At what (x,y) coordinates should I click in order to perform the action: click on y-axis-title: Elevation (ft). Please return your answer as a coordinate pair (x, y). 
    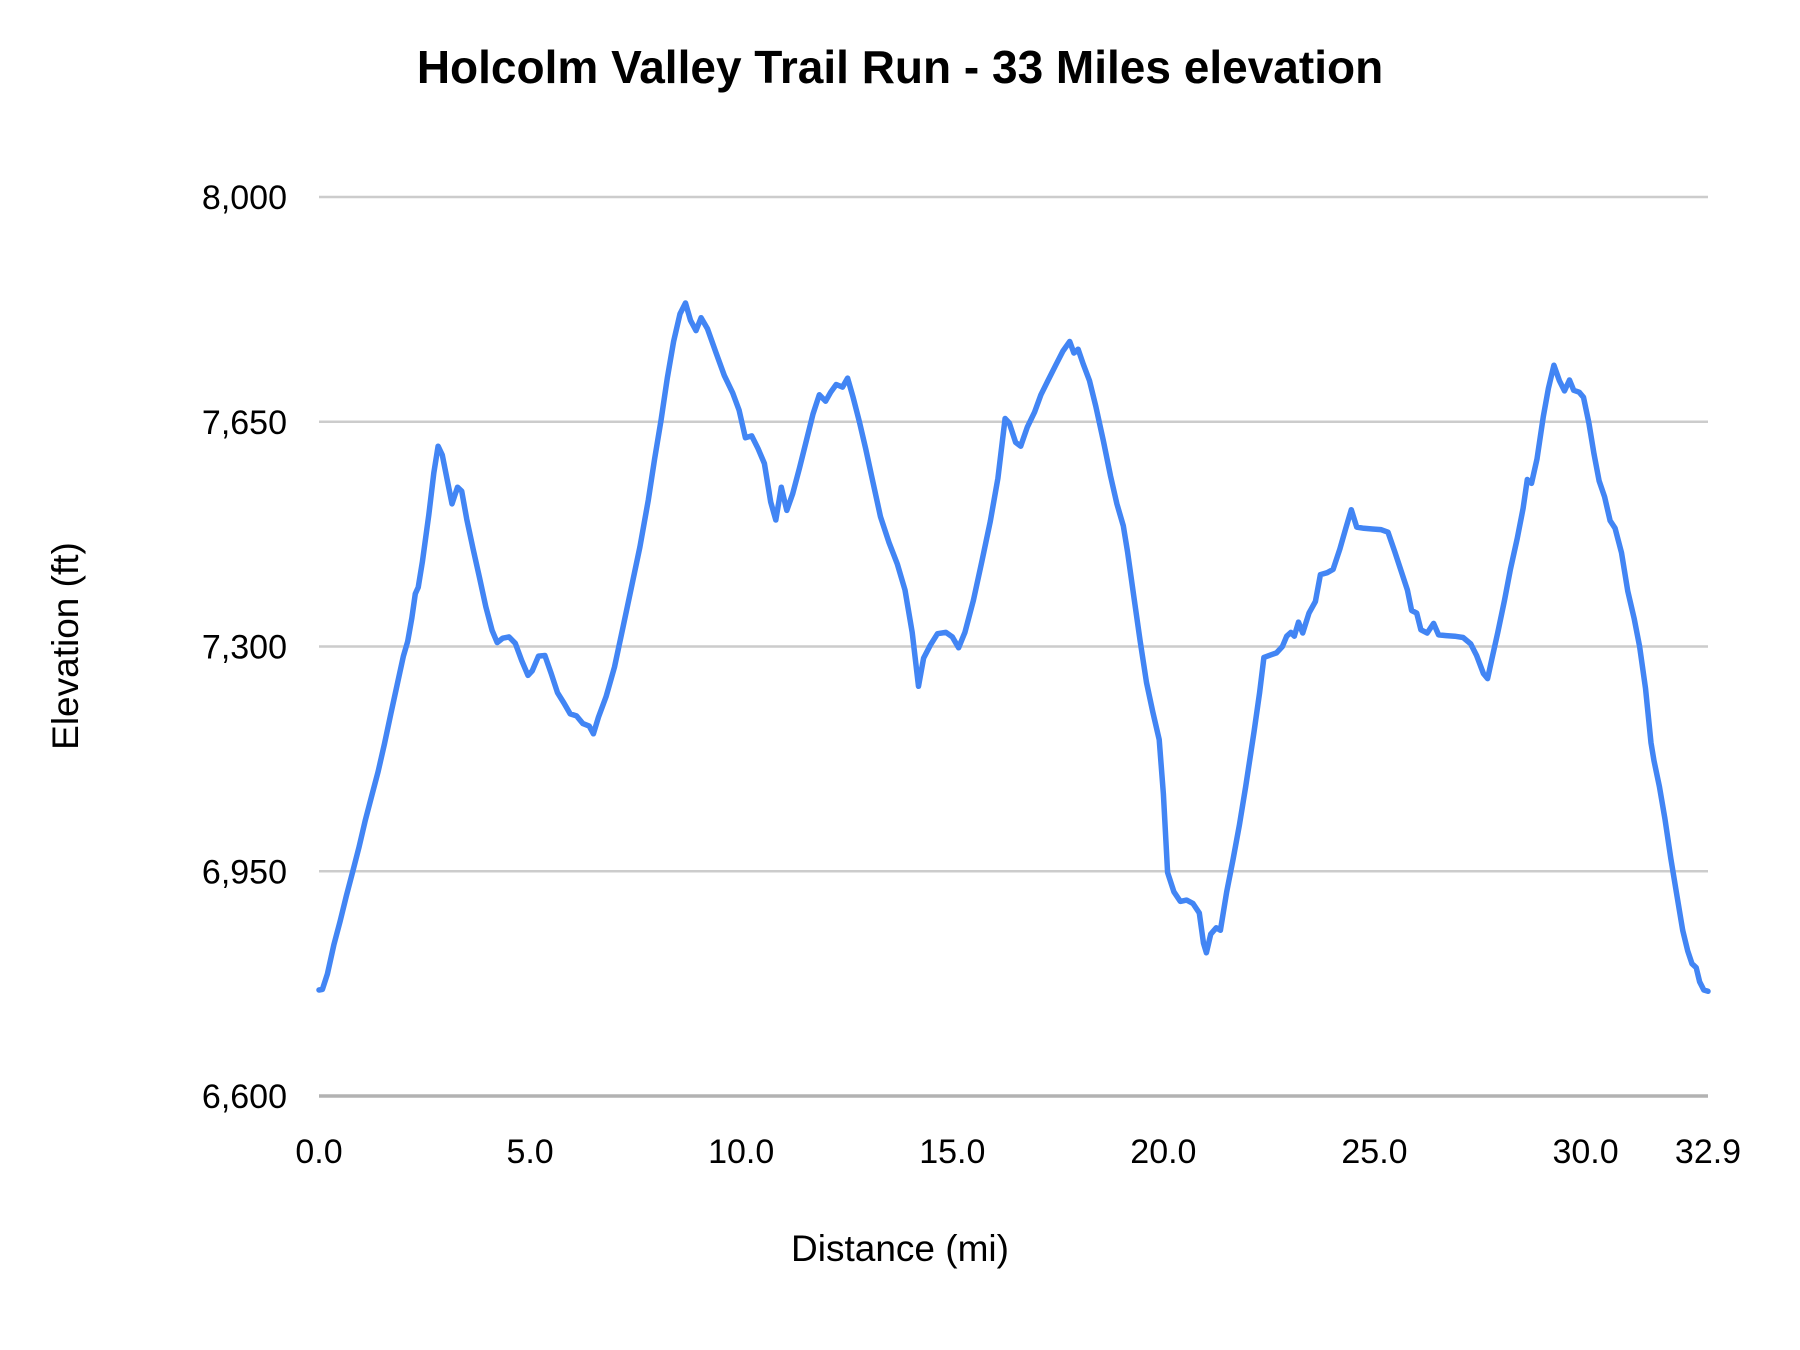
    Looking at the image, I should click on (65, 646).